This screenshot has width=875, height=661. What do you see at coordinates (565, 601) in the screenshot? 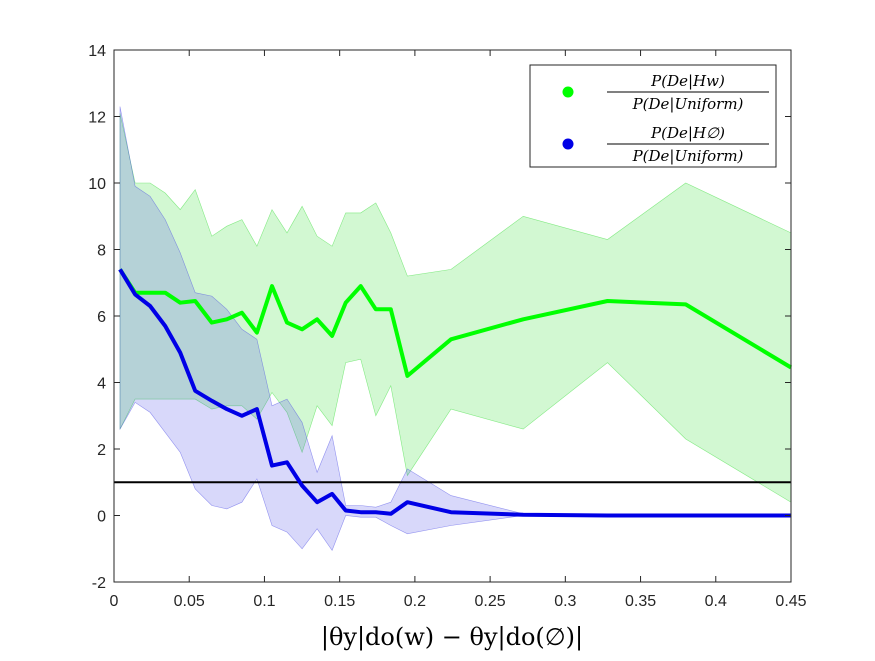
I see `x-tick-label: 0.3` at bounding box center [565, 601].